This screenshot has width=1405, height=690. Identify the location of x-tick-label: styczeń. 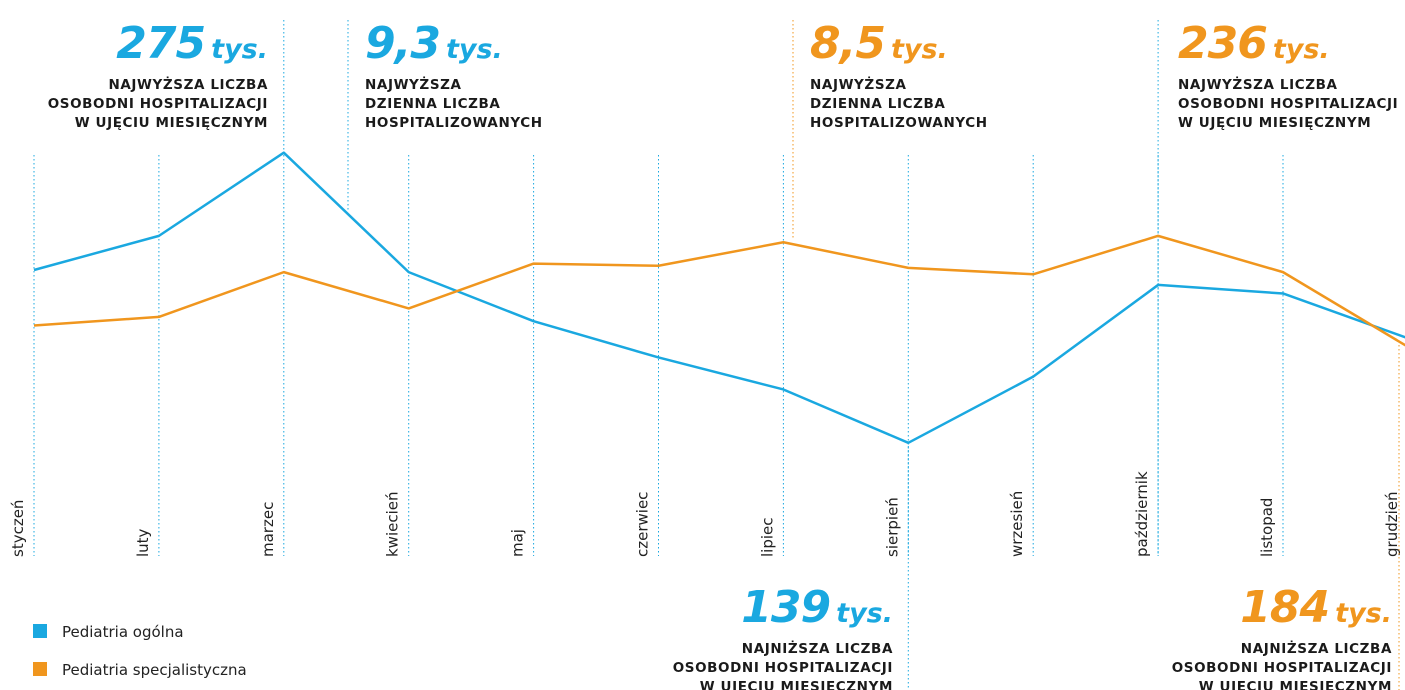
(18, 528).